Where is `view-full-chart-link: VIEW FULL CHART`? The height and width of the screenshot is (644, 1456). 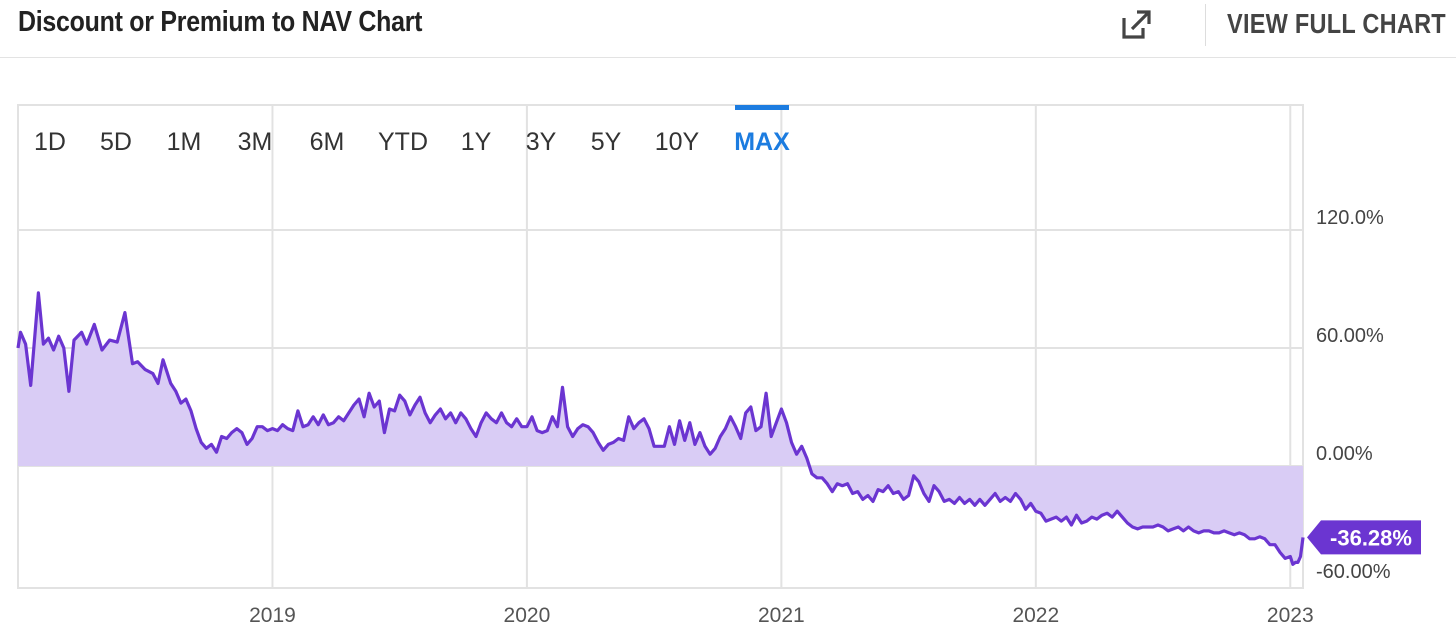
view-full-chart-link: VIEW FULL CHART is located at coordinates (1336, 23).